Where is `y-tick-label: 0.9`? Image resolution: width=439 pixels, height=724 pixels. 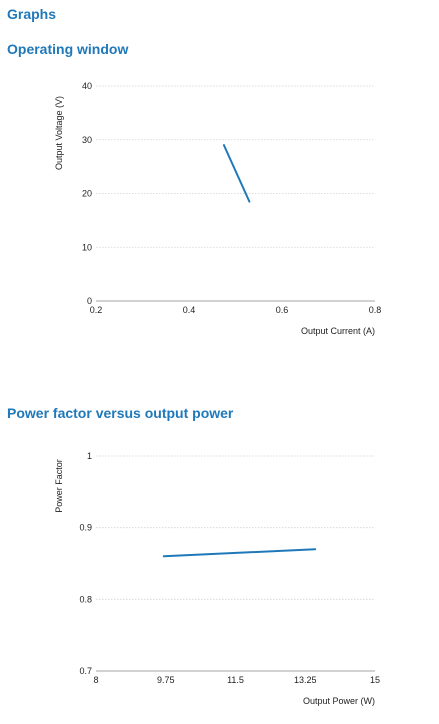 y-tick-label: 0.9 is located at coordinates (85, 528).